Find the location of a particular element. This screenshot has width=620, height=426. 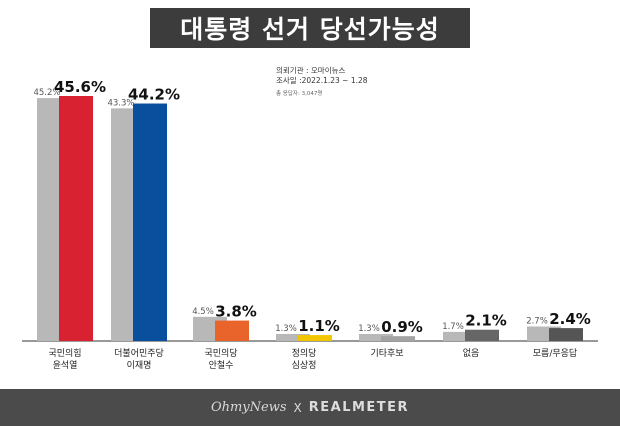

category-label-2-0: 국민의당 is located at coordinates (220, 353).